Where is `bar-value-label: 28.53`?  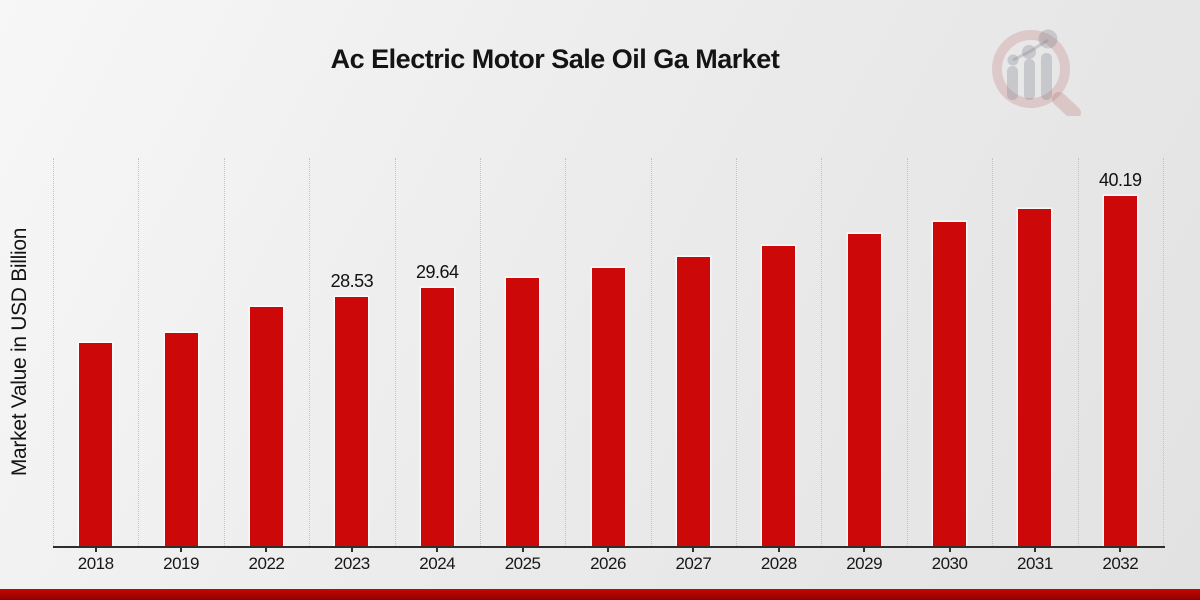
bar-value-label: 28.53 is located at coordinates (352, 281).